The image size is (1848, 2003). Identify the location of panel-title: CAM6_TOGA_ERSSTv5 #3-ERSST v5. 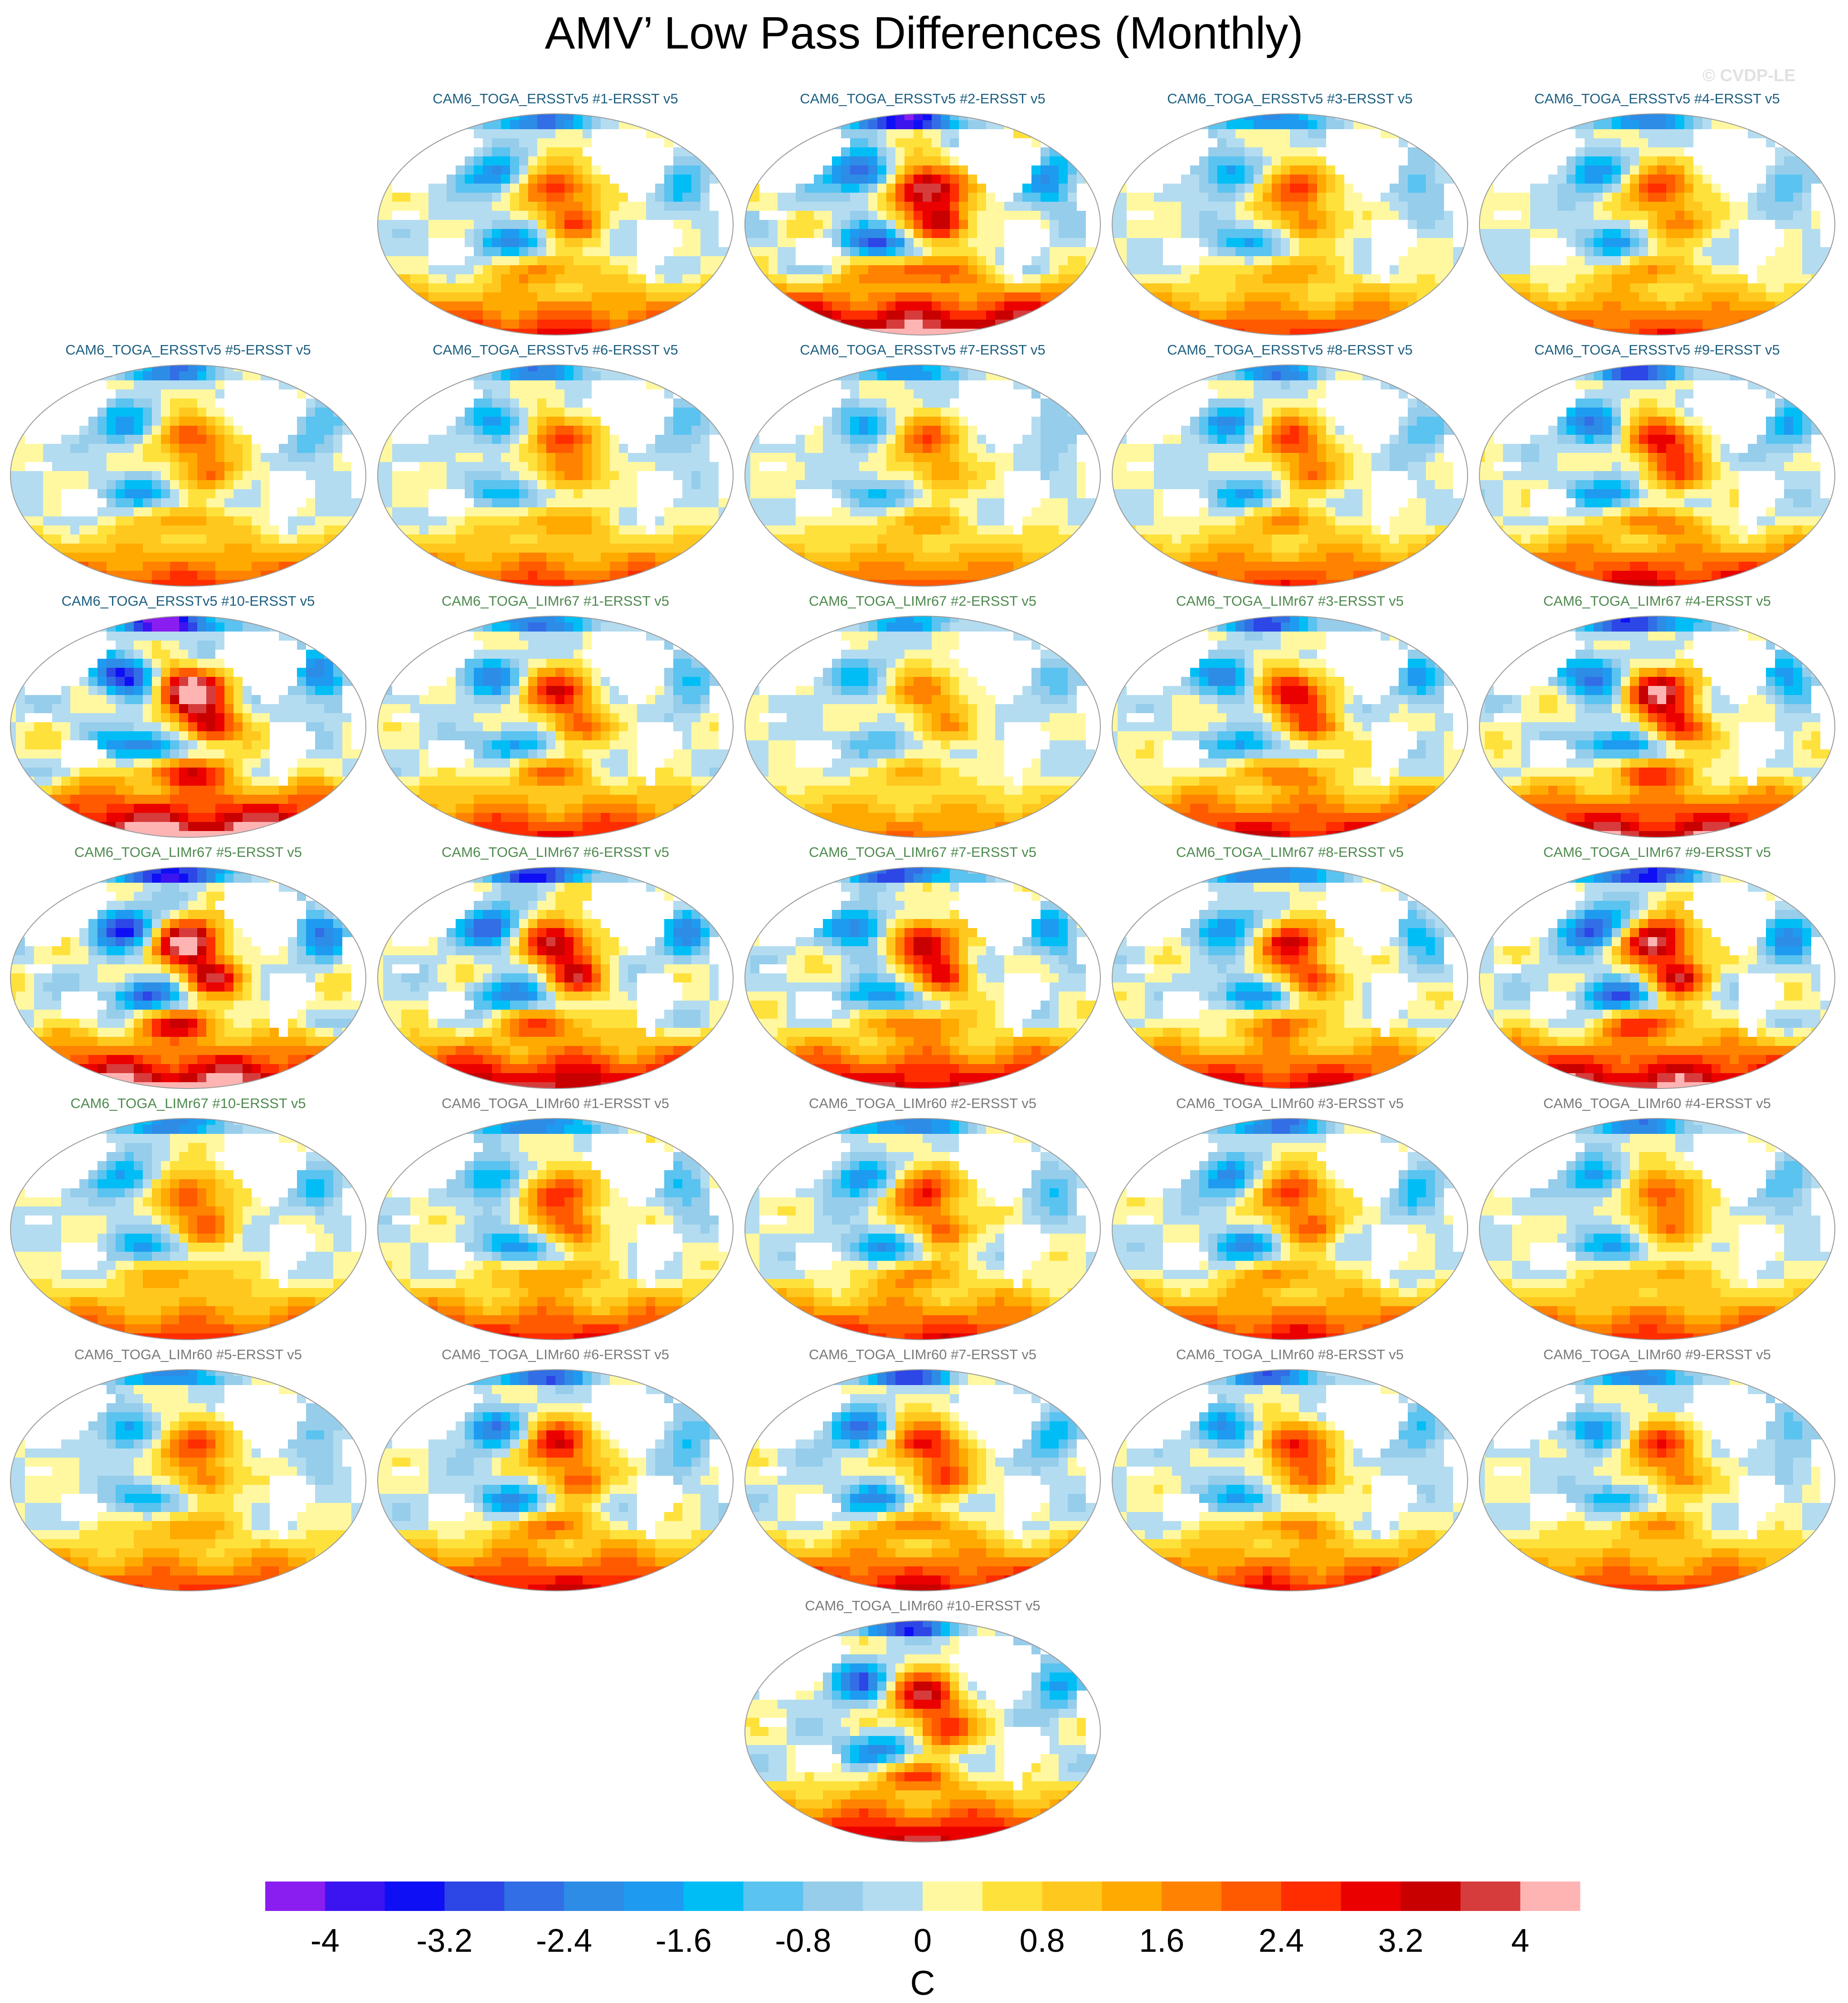
(1290, 99).